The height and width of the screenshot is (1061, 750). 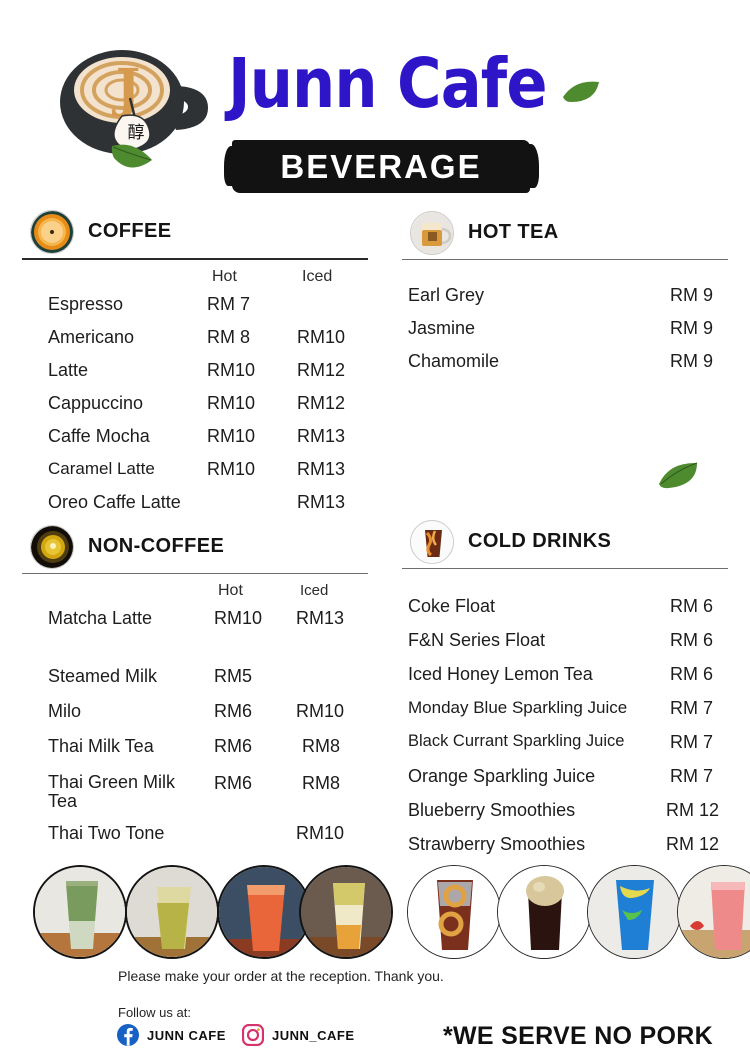 I want to click on table-row: Espresso RM 7, so click(x=195, y=310).